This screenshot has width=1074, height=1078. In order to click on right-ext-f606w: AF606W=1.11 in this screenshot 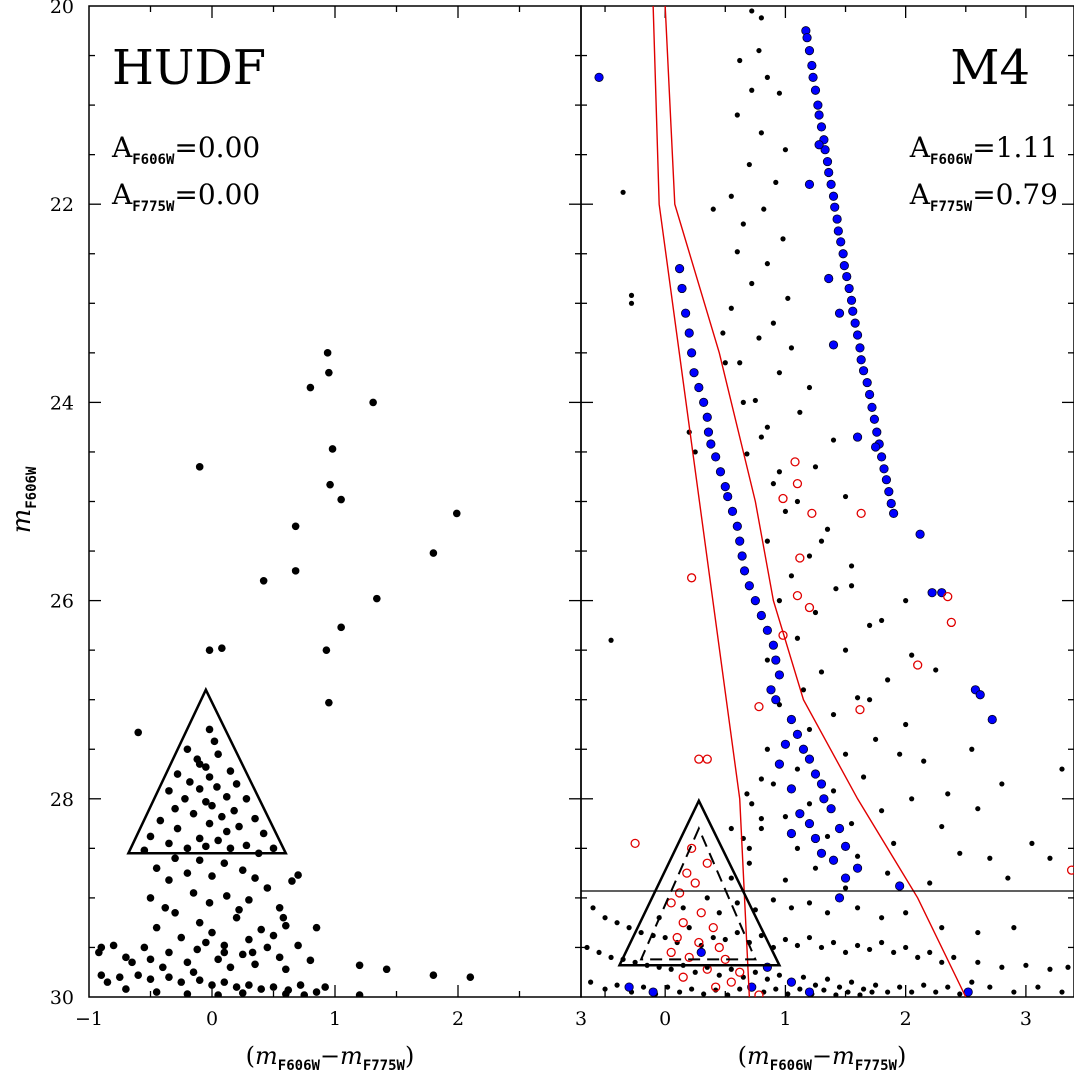, I will do `click(983, 149)`.